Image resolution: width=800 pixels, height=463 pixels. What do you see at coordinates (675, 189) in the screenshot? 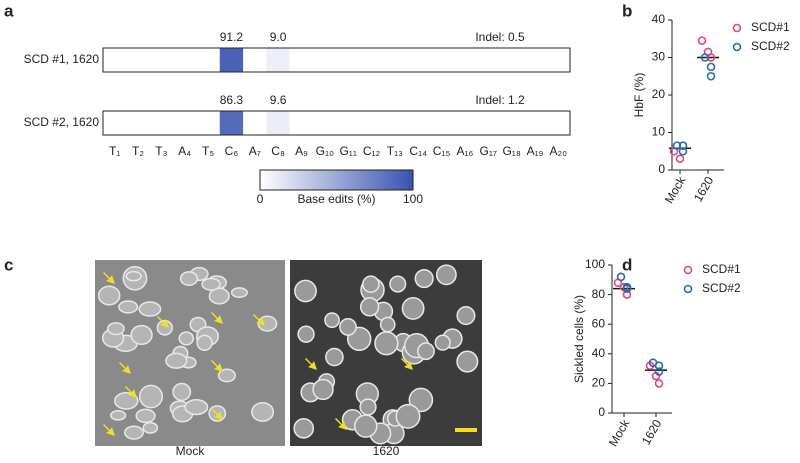
I see `x-tick-label: Mock` at bounding box center [675, 189].